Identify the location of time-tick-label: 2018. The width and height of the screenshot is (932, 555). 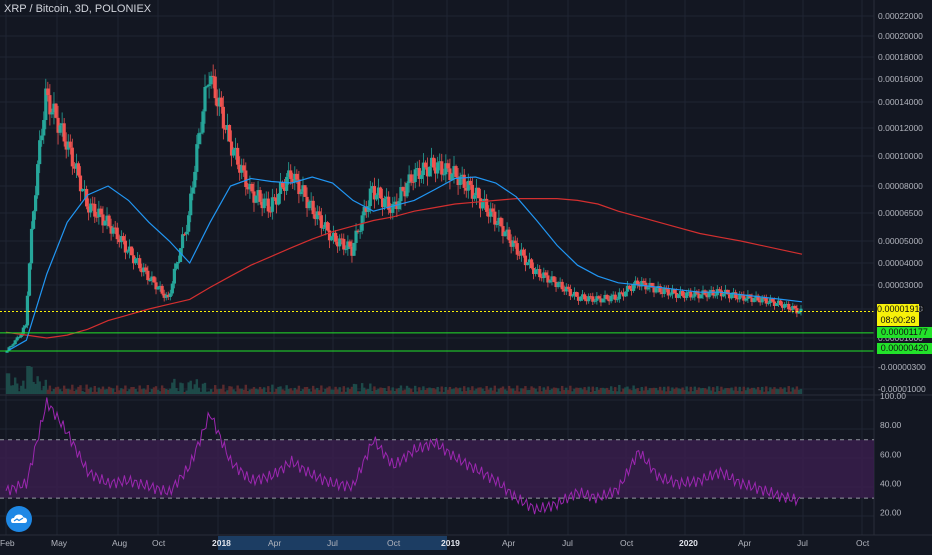
(221, 543).